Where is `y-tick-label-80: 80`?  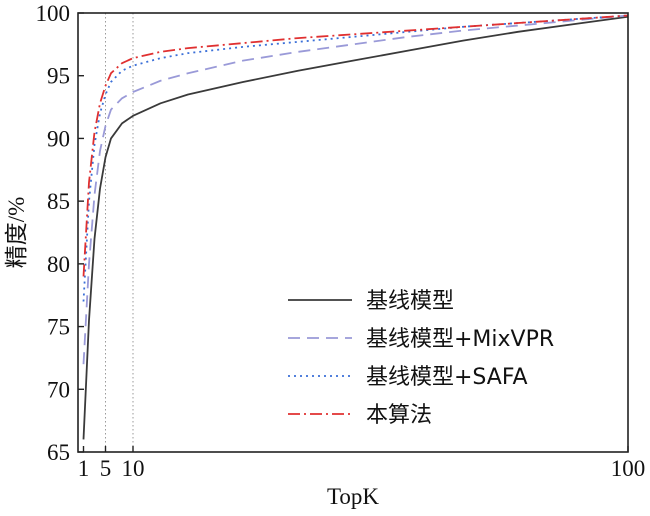 y-tick-label-80: 80 is located at coordinates (58, 264).